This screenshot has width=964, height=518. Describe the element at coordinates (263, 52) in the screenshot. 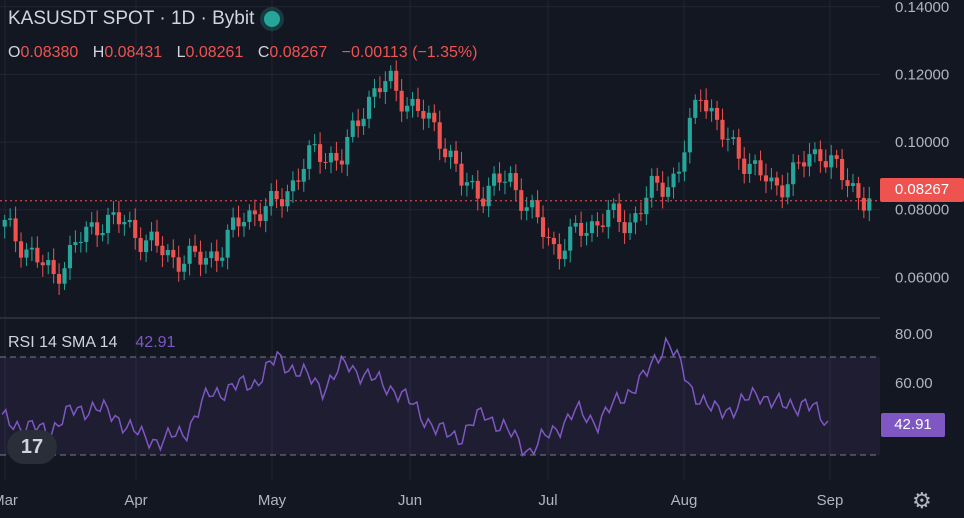

I see `close-label: C` at that location.